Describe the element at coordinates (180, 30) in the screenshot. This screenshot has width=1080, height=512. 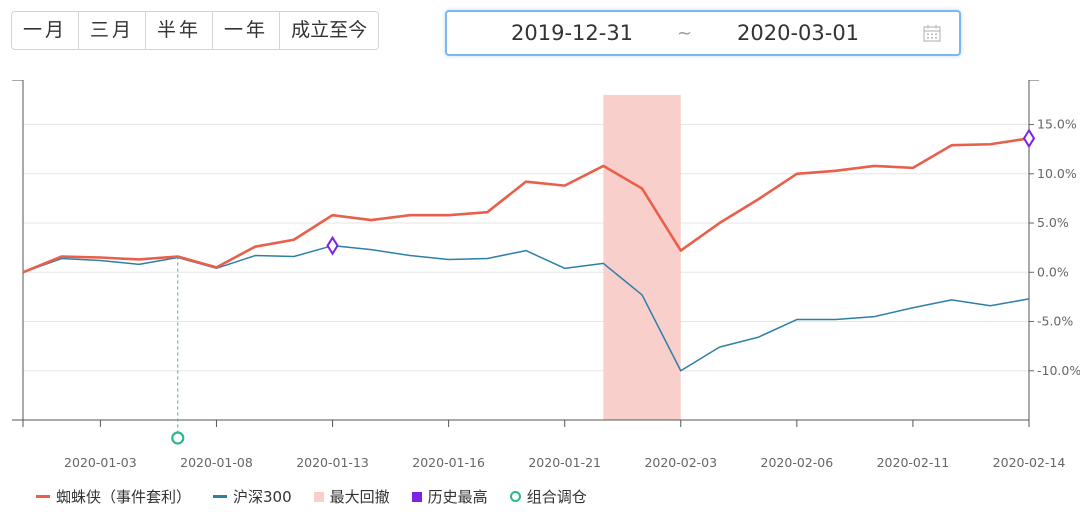
I see `period-button-6m: 半年` at that location.